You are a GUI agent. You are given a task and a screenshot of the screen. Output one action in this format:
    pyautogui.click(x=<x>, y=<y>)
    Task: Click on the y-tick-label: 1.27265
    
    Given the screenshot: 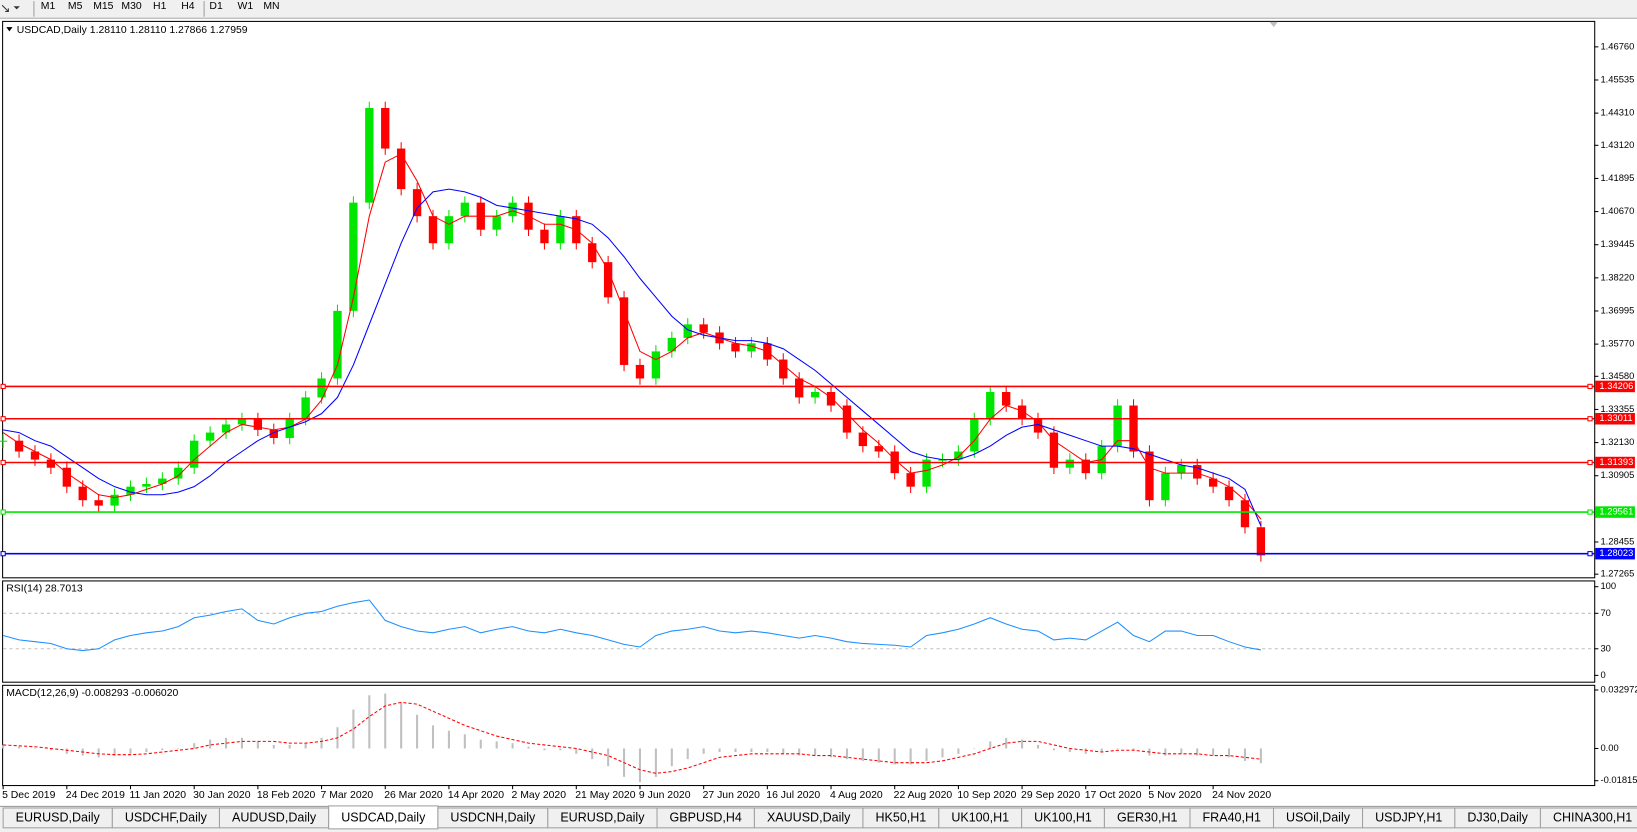 What is the action you would take?
    pyautogui.click(x=1617, y=573)
    